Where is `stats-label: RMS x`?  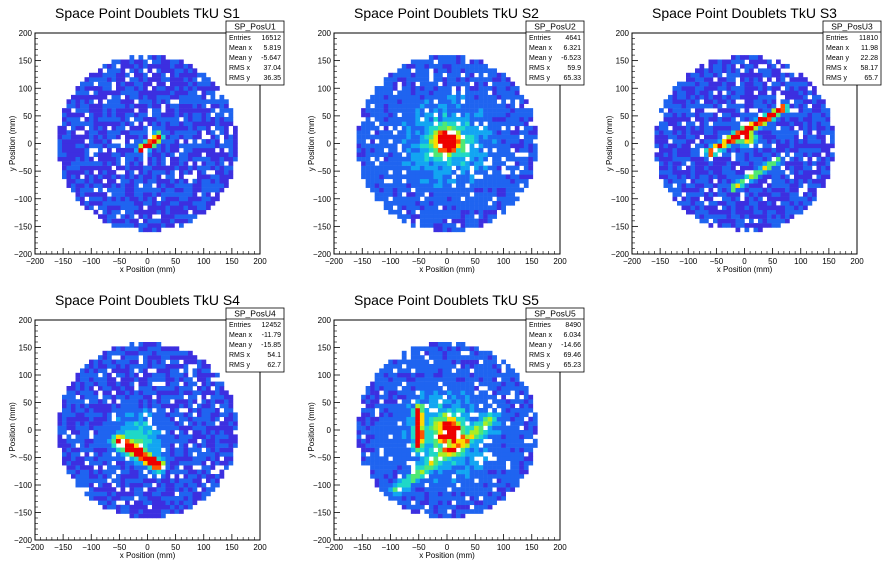
stats-label: RMS x is located at coordinates (240, 355).